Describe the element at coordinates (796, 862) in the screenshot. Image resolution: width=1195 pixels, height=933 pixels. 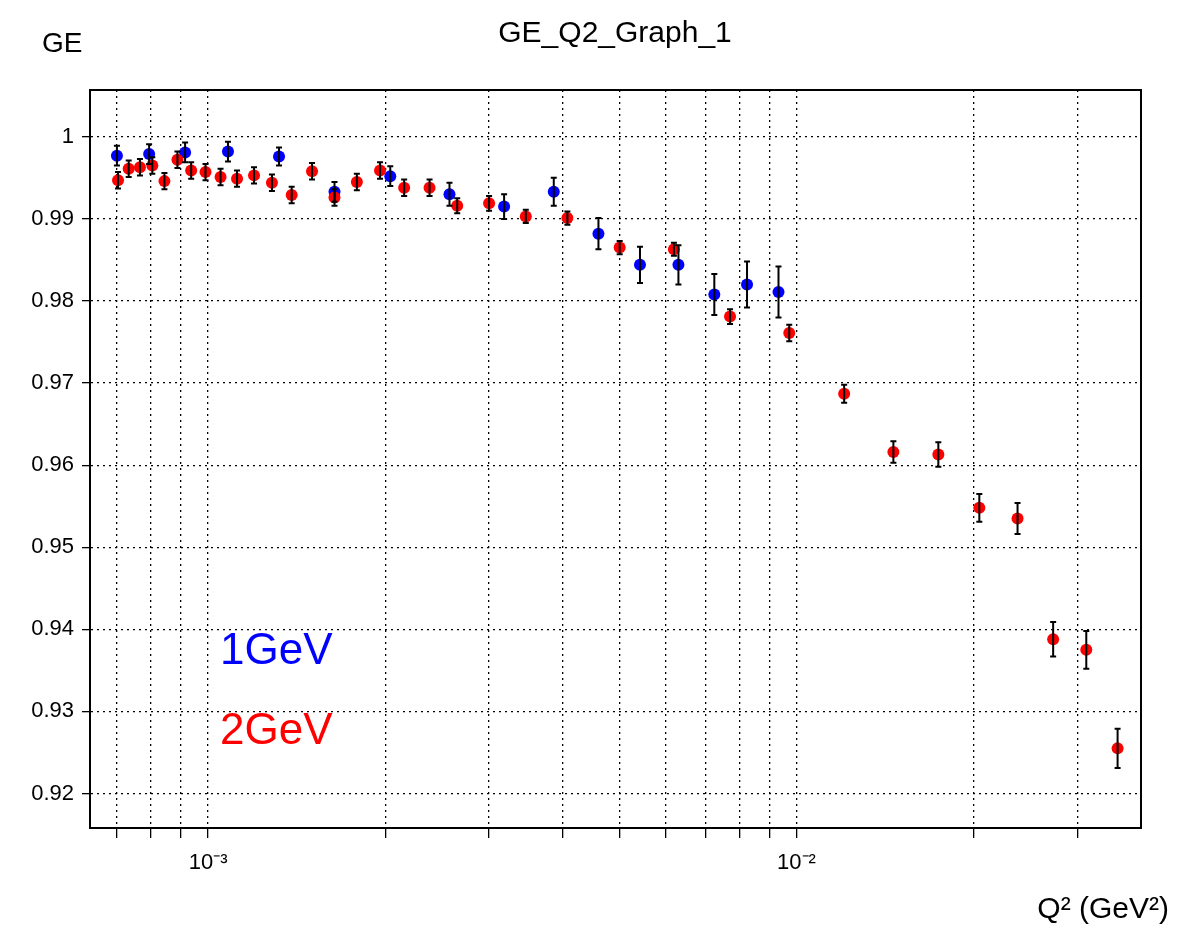
I see `x-tick-label: 10⁻²` at that location.